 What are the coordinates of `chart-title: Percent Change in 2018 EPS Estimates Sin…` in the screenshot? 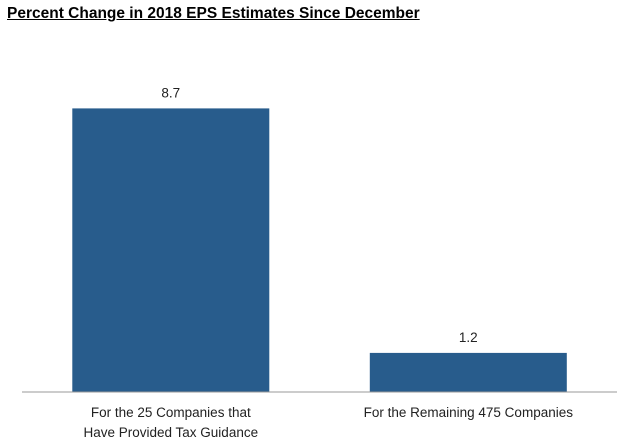 It's located at (213, 13).